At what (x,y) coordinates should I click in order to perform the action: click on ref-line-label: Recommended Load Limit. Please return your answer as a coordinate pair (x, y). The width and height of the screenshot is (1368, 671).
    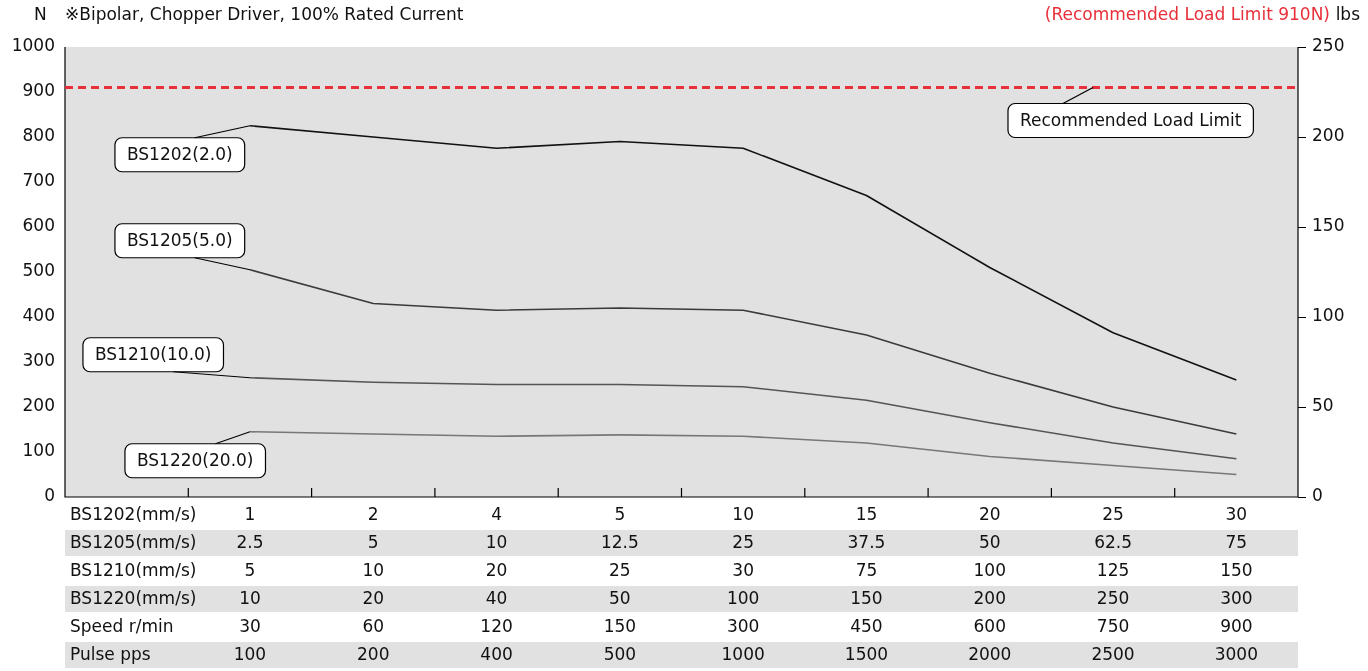
    Looking at the image, I should click on (1131, 119).